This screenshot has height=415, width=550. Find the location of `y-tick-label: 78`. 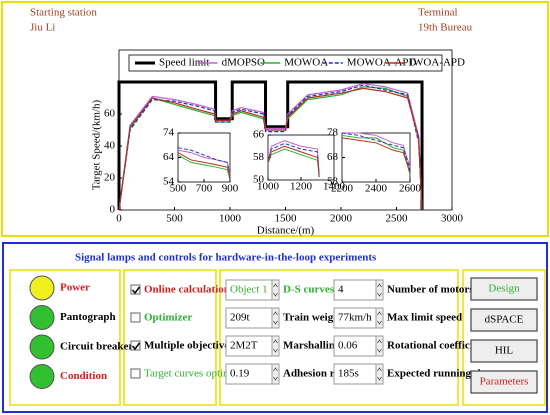

y-tick-label: 78 is located at coordinates (333, 133).